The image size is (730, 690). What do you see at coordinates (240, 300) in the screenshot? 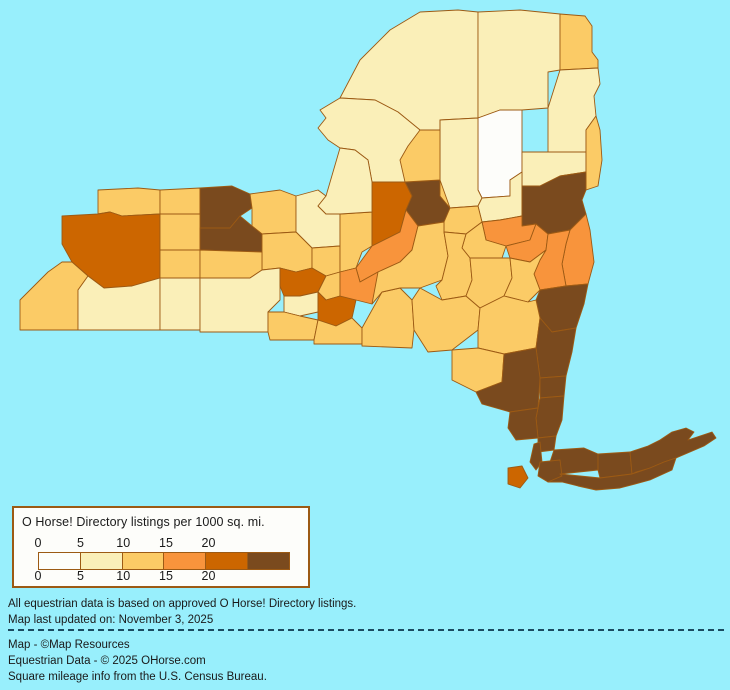
I see `county-steuben` at bounding box center [240, 300].